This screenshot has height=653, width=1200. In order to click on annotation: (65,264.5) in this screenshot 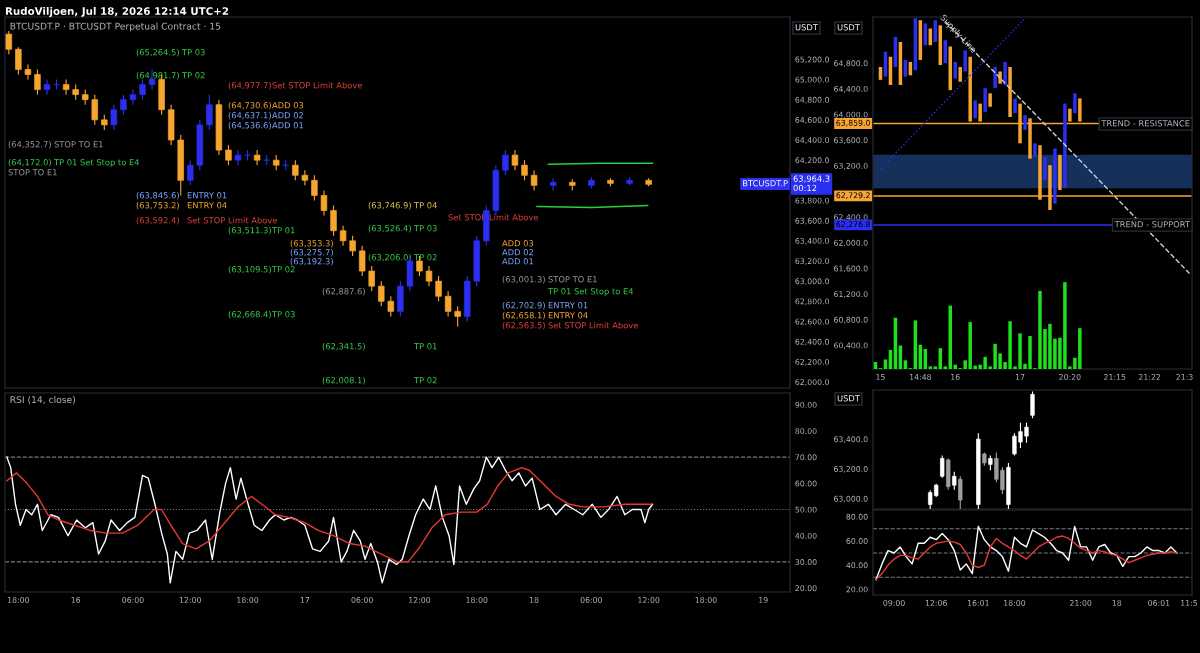, I will do `click(157, 52)`.